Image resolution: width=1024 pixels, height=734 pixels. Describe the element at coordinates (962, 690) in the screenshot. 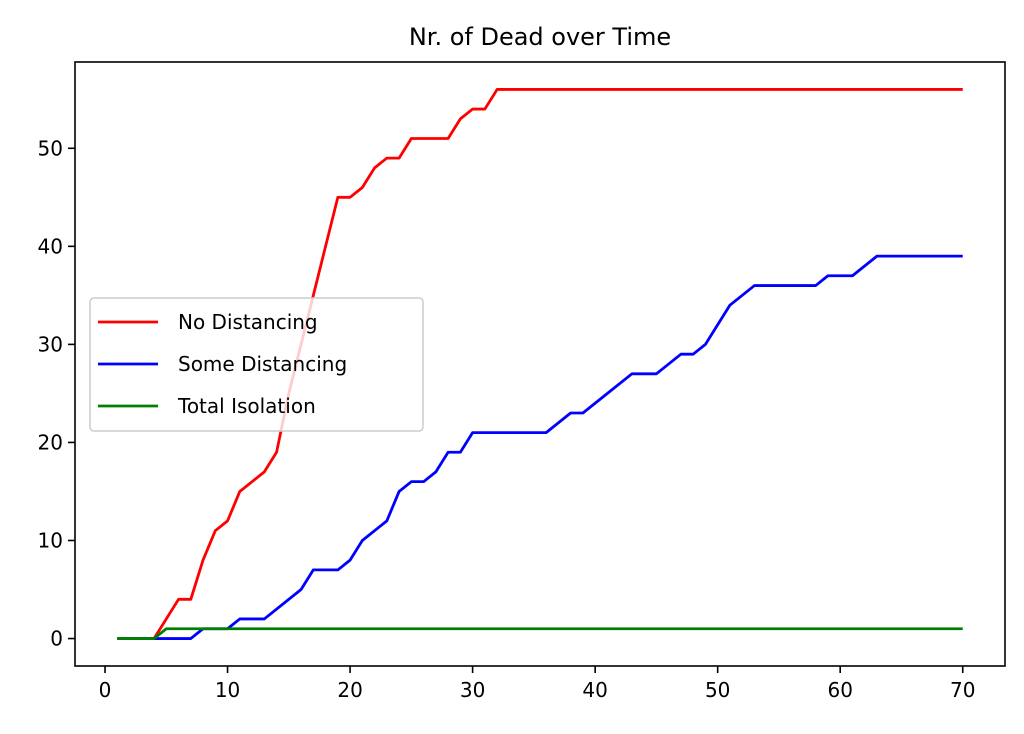

I see `x-tick-label: 70` at that location.